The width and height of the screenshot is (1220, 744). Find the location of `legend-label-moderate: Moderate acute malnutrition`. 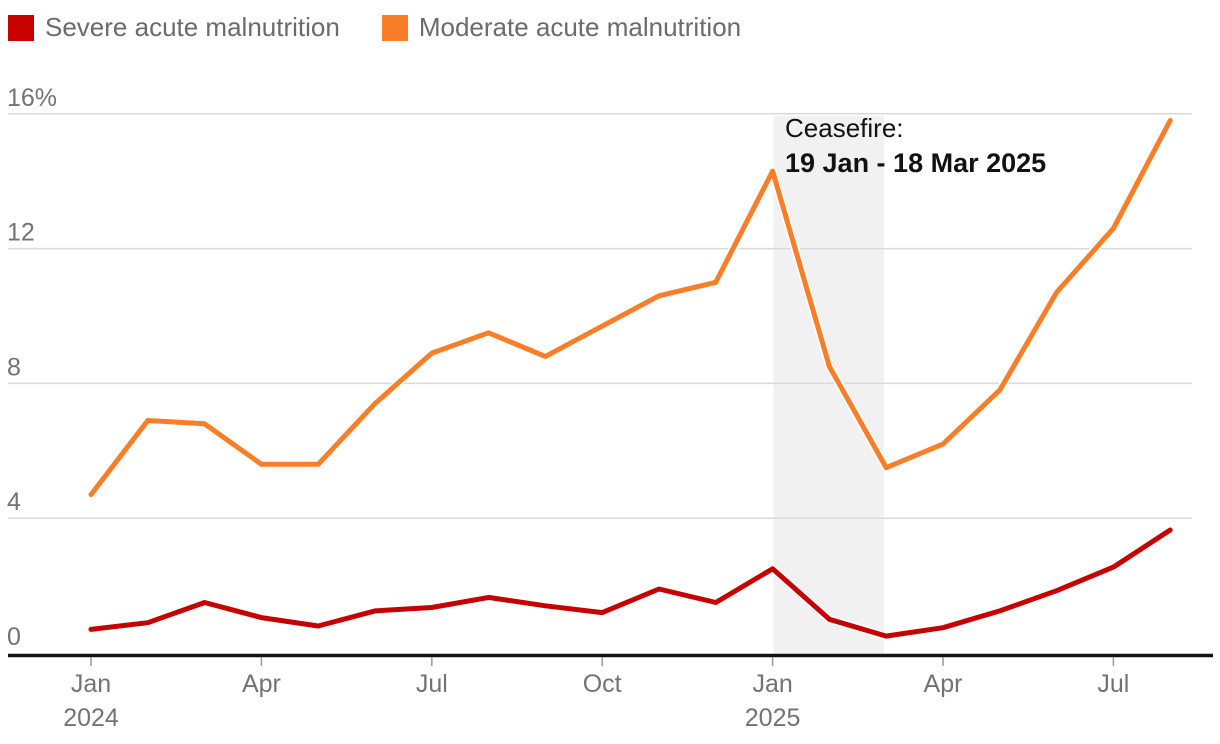

legend-label-moderate: Moderate acute malnutrition is located at coordinates (580, 27).